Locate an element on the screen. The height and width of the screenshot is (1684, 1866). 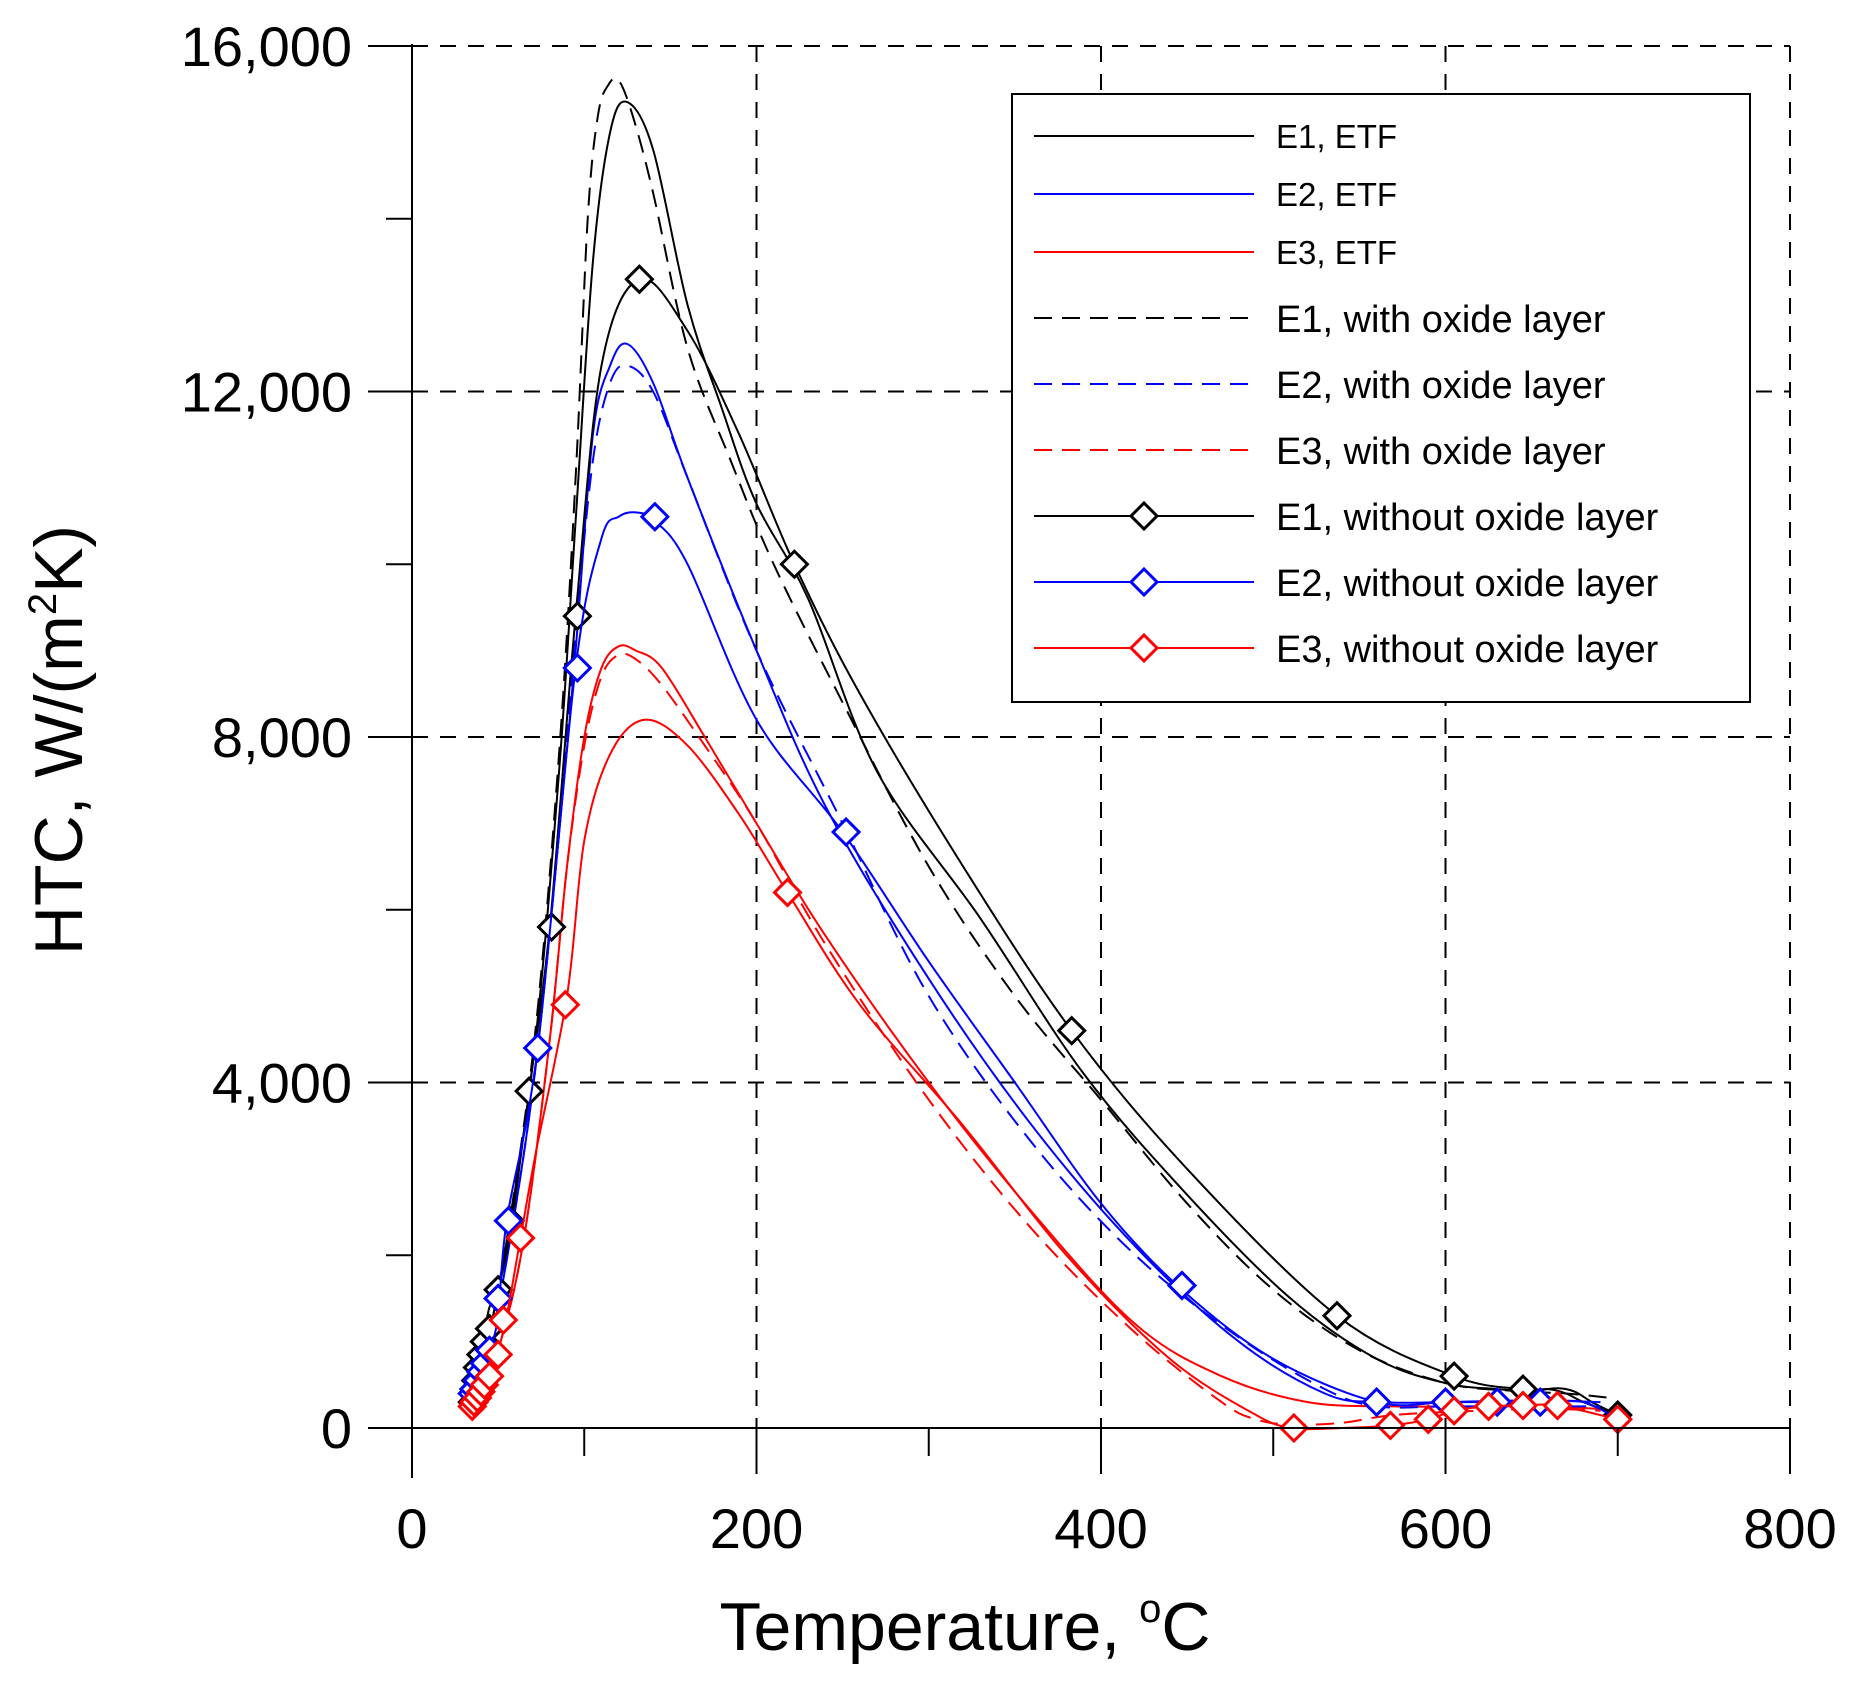
x-axis-title: Temperature, oC is located at coordinates (965, 1626).